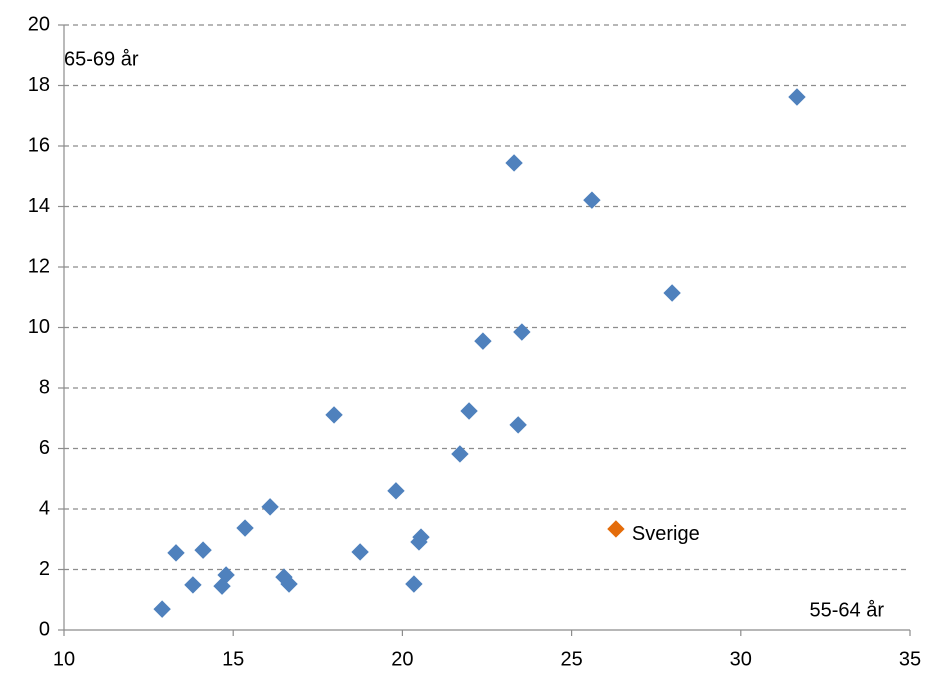 This screenshot has width=927, height=675. Describe the element at coordinates (44, 508) in the screenshot. I see `y-tick-label: 4` at that location.